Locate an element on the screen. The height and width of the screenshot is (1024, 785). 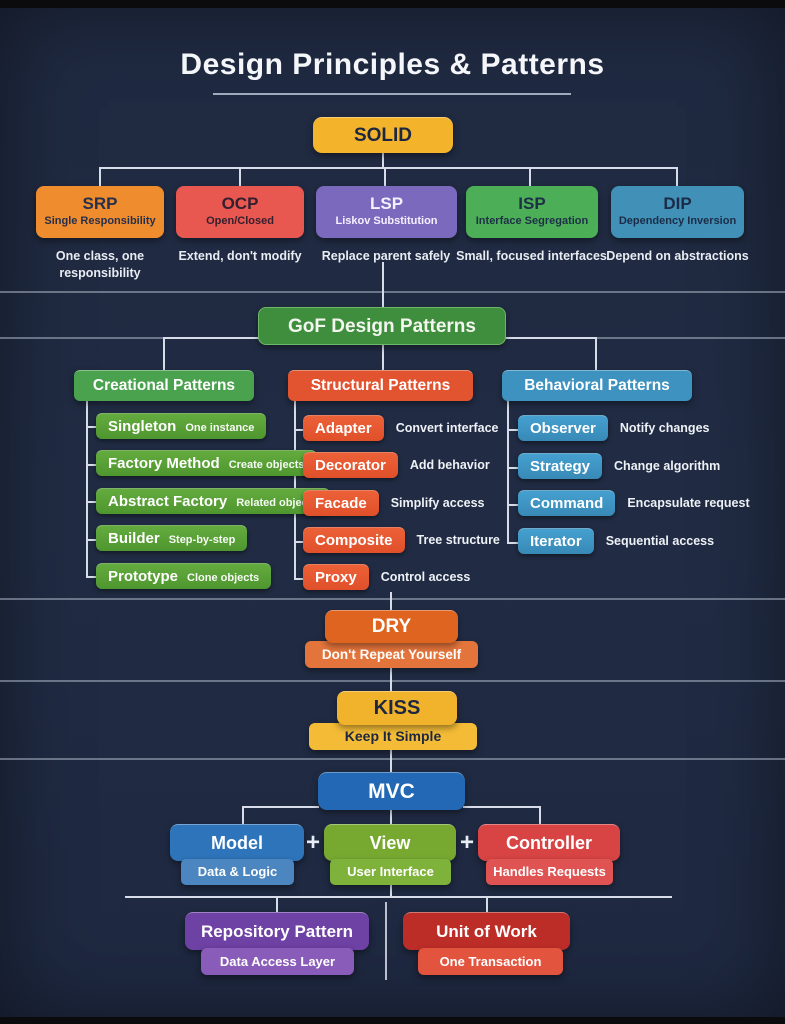
pattern-box: Composite is located at coordinates (354, 540).